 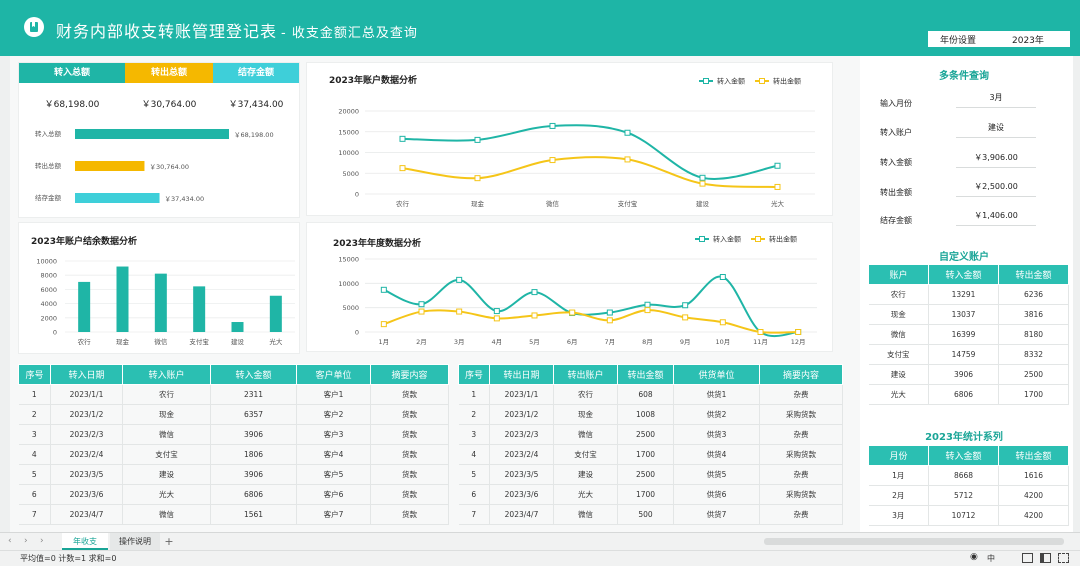 I want to click on table-cell: 14759, so click(x=963, y=354).